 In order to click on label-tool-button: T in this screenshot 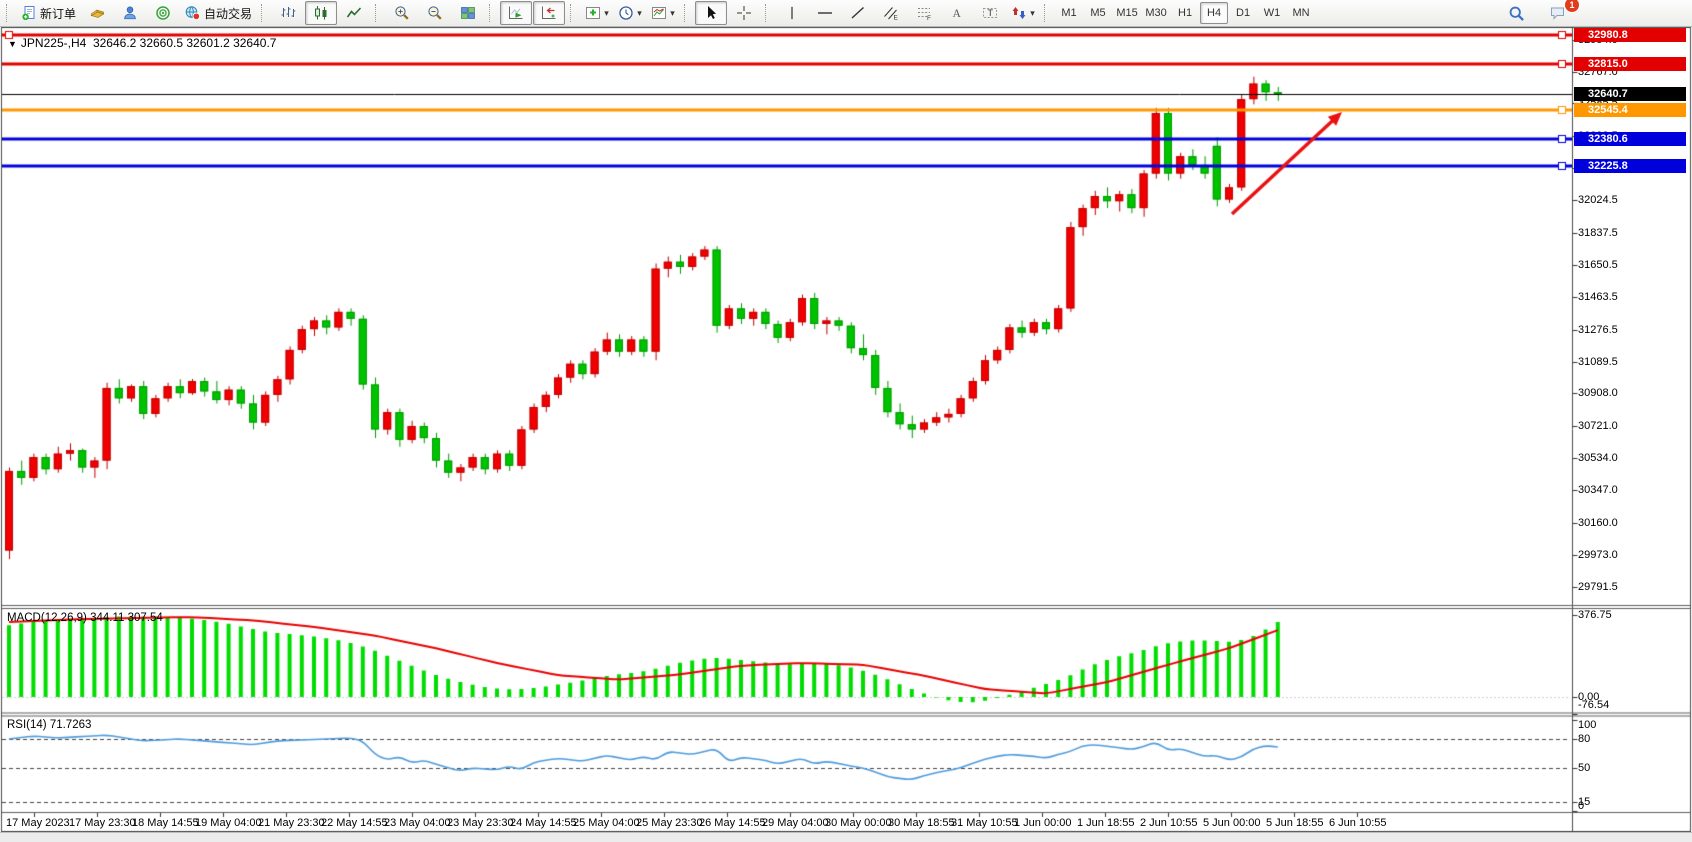, I will do `click(990, 13)`.